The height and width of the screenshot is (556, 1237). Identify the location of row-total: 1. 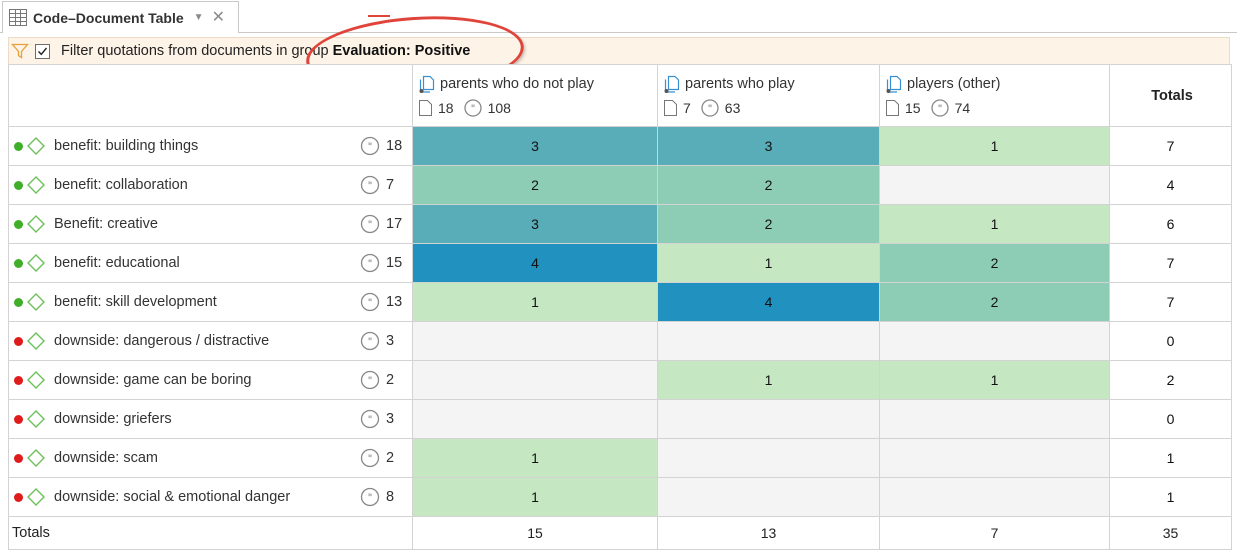
(1170, 497).